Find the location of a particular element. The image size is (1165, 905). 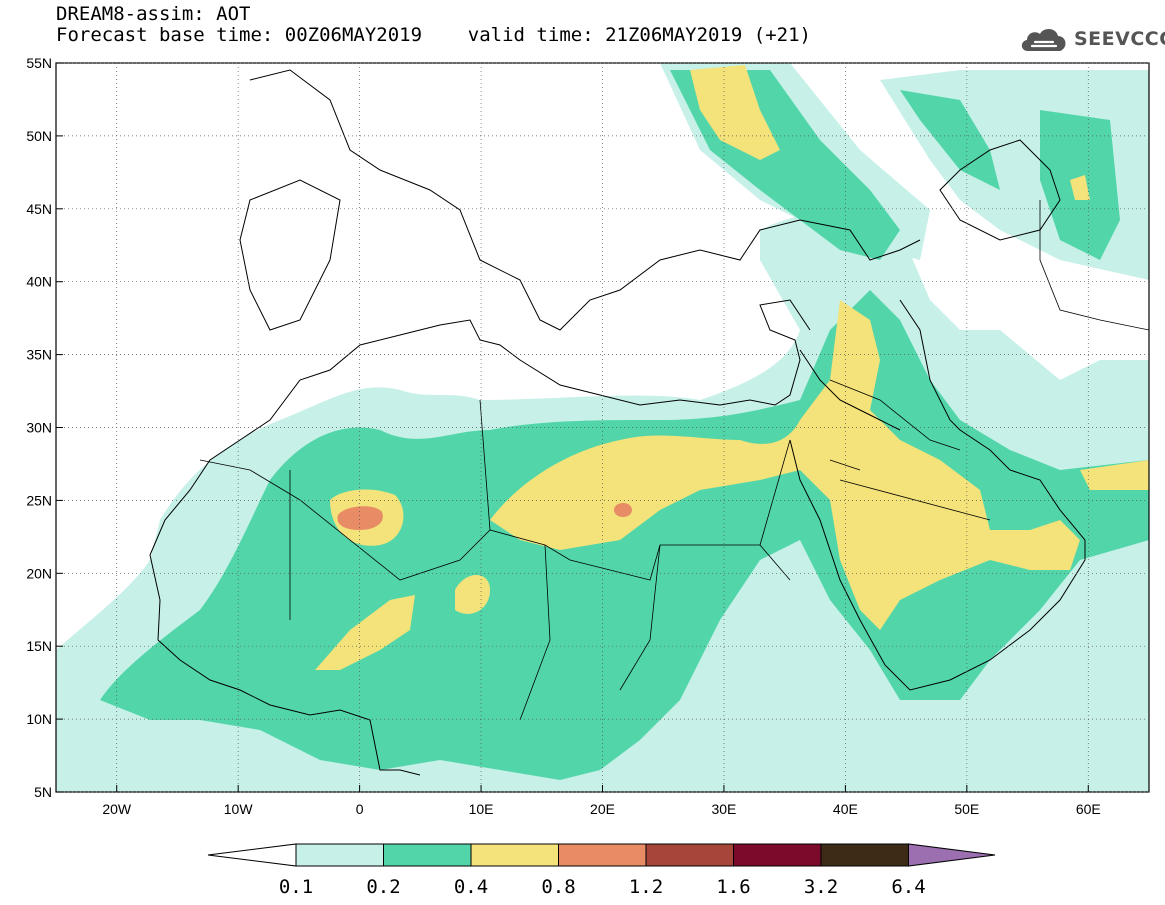

longitude-axis: 20W 10W 0 10E 20E 30E 40E 50E 60E is located at coordinates (601, 801).